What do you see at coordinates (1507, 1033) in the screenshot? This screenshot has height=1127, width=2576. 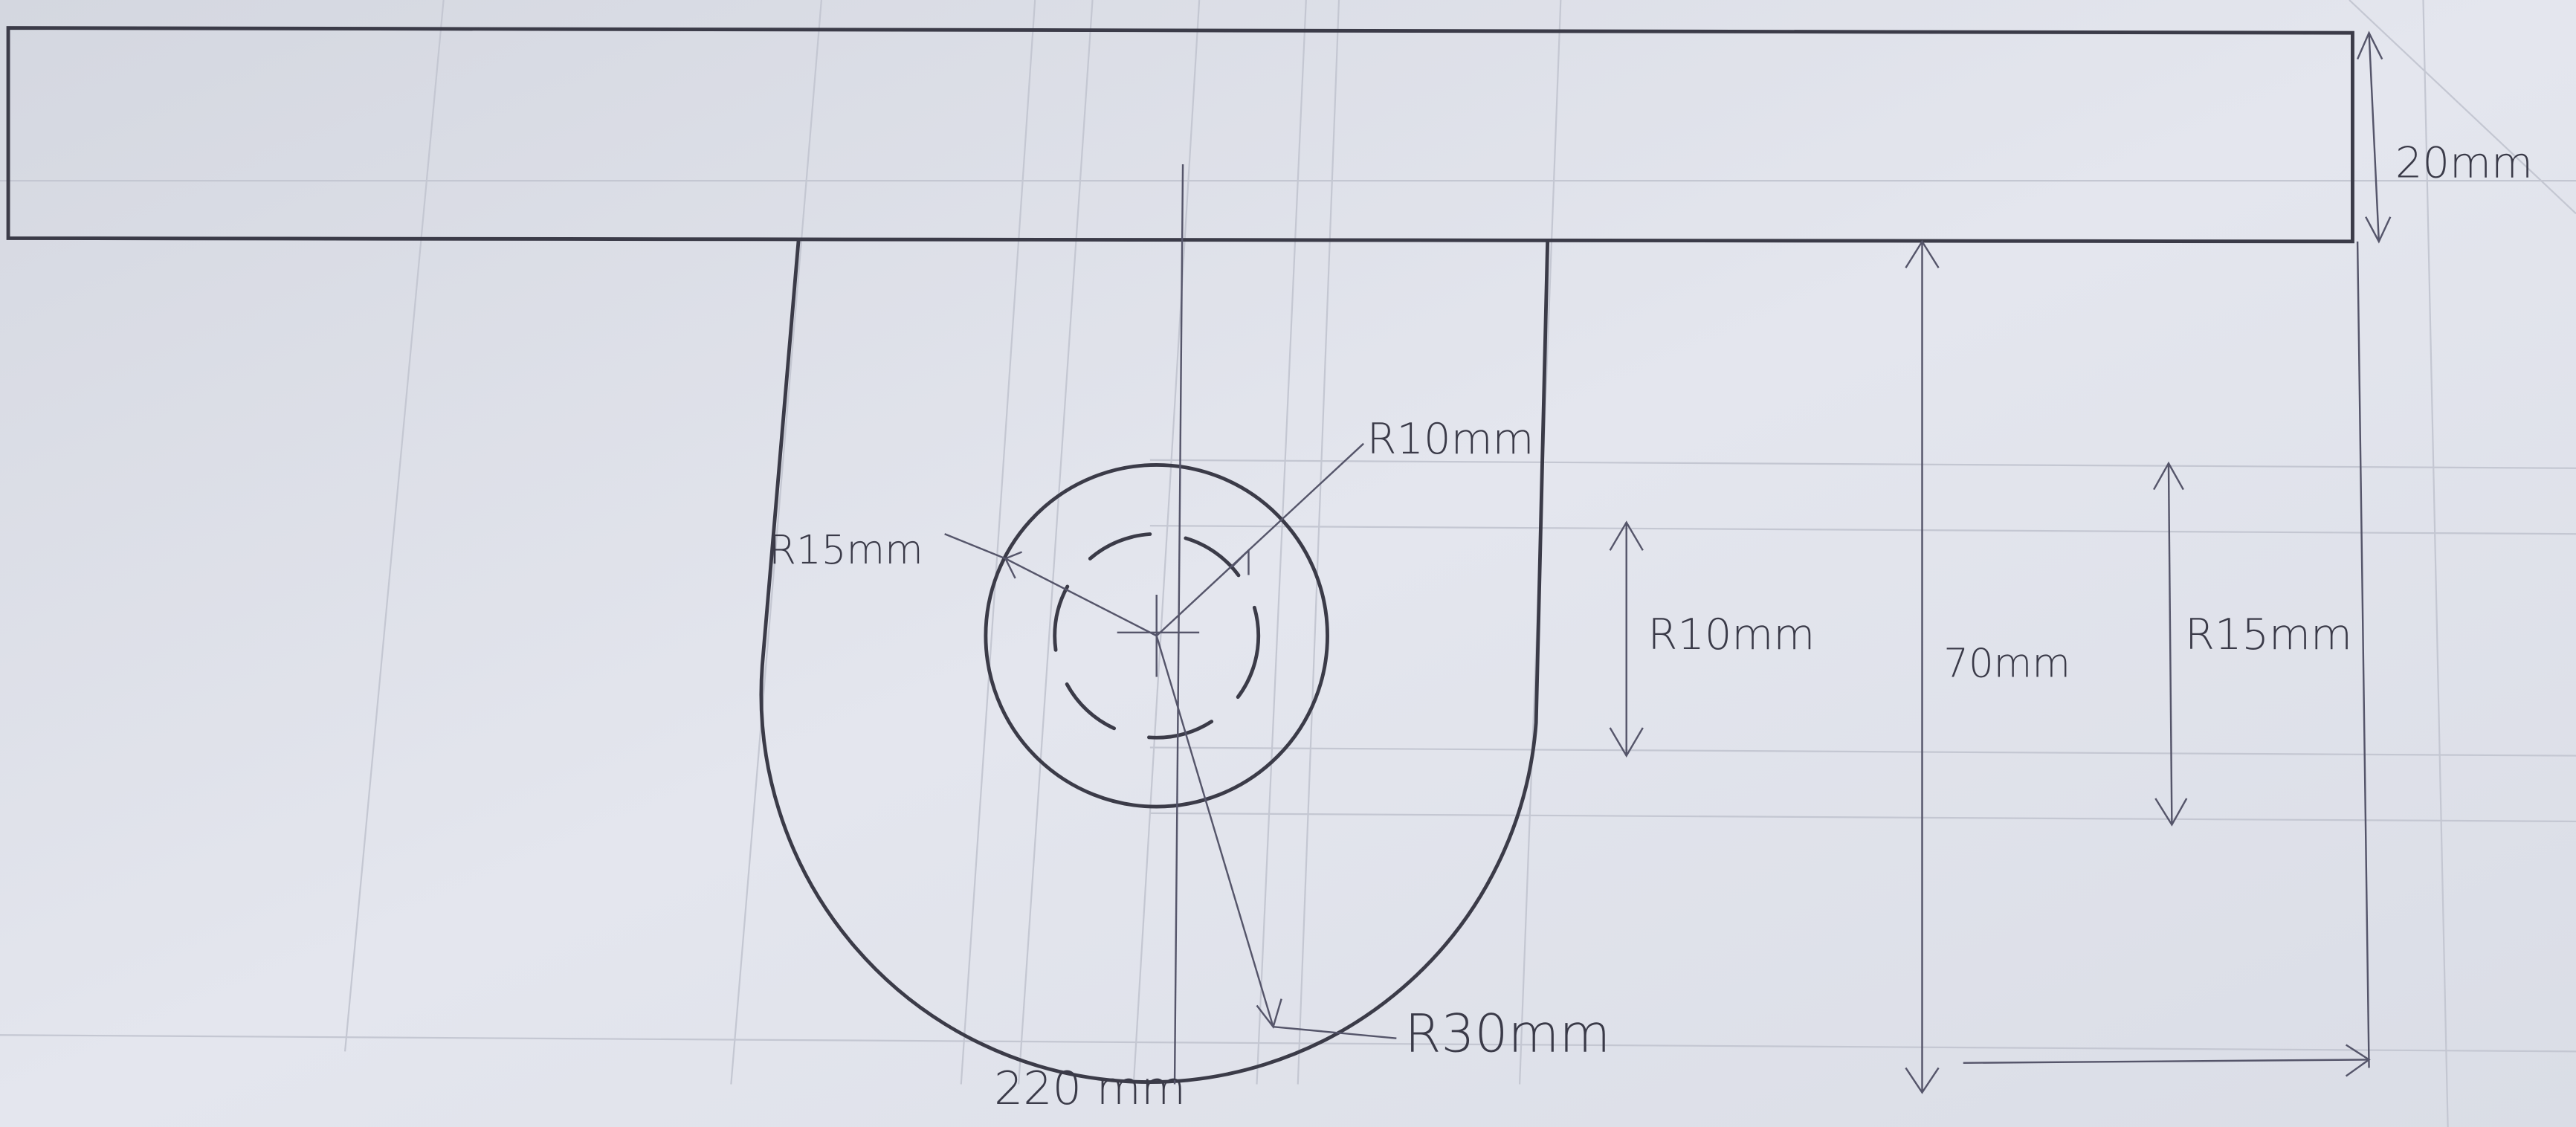 I see `outer-radius-label: R30mm` at bounding box center [1507, 1033].